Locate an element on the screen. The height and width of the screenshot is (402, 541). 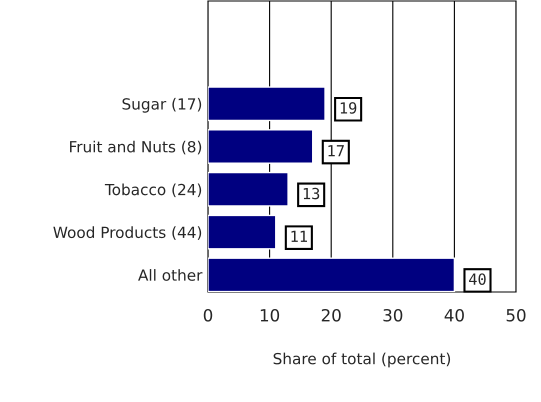
x-tick-label: 0 is located at coordinates (208, 315).